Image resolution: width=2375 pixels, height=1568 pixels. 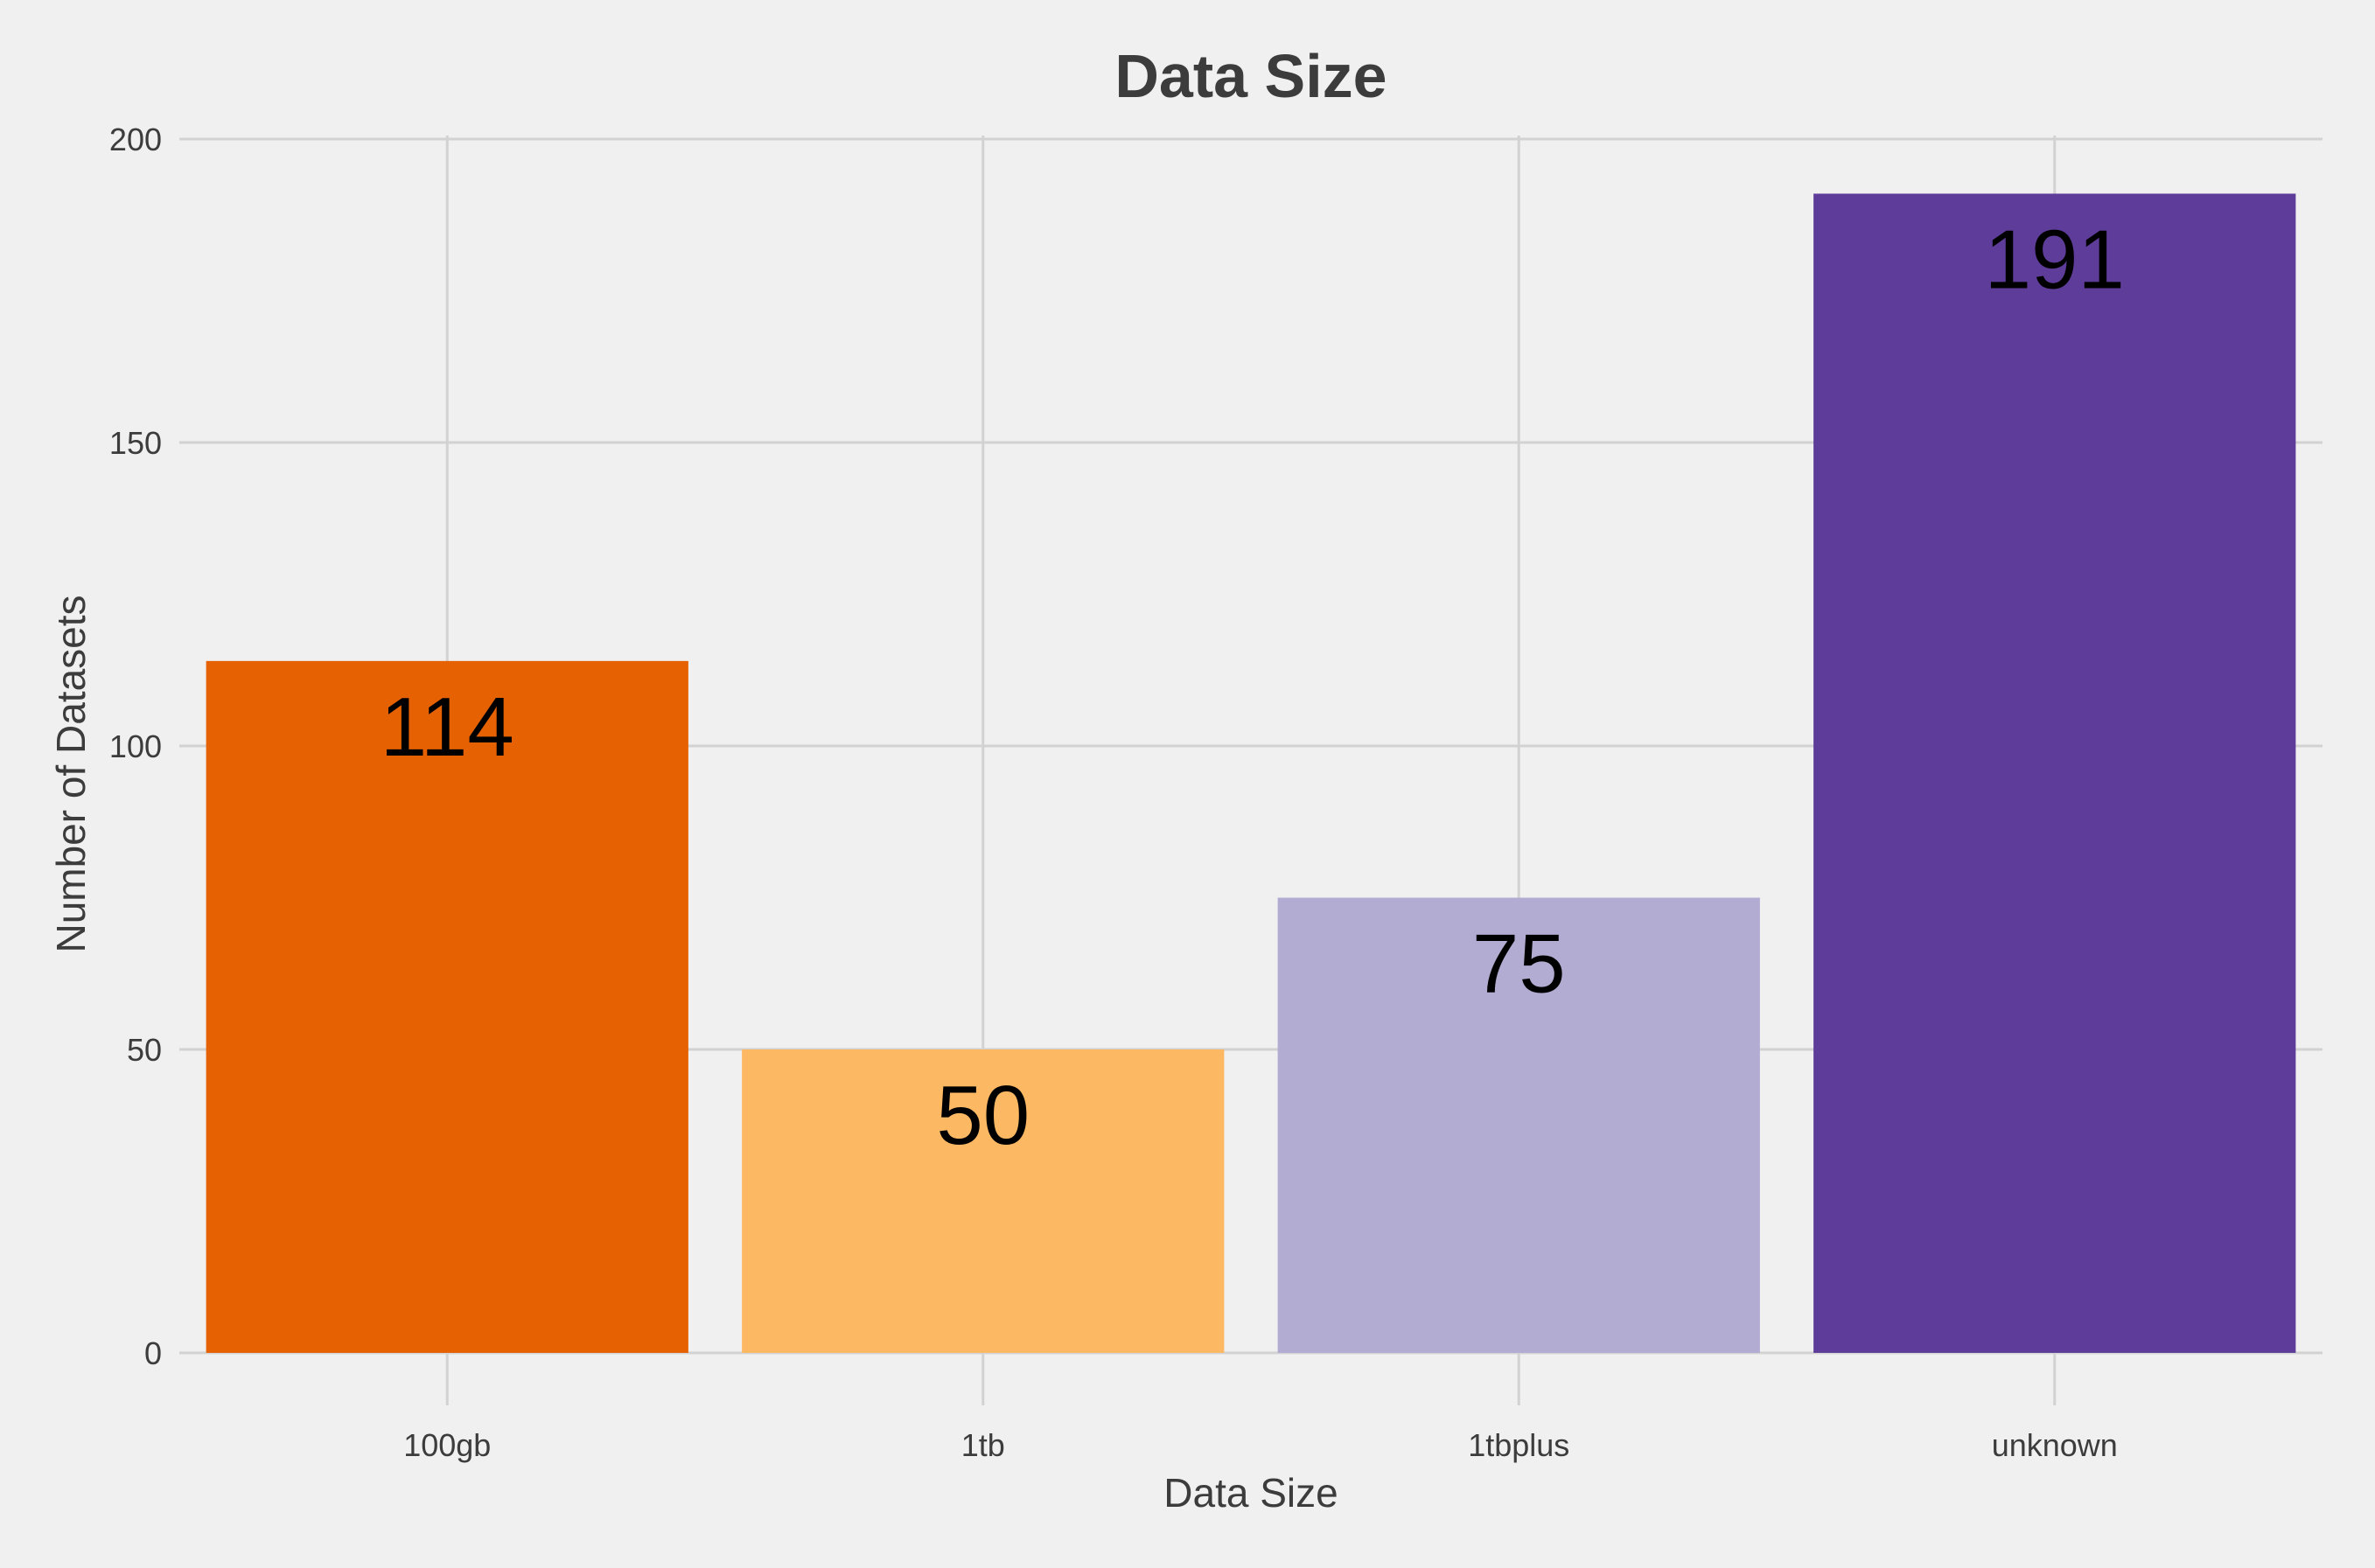 I want to click on x-tick-label: 1tb, so click(x=983, y=1445).